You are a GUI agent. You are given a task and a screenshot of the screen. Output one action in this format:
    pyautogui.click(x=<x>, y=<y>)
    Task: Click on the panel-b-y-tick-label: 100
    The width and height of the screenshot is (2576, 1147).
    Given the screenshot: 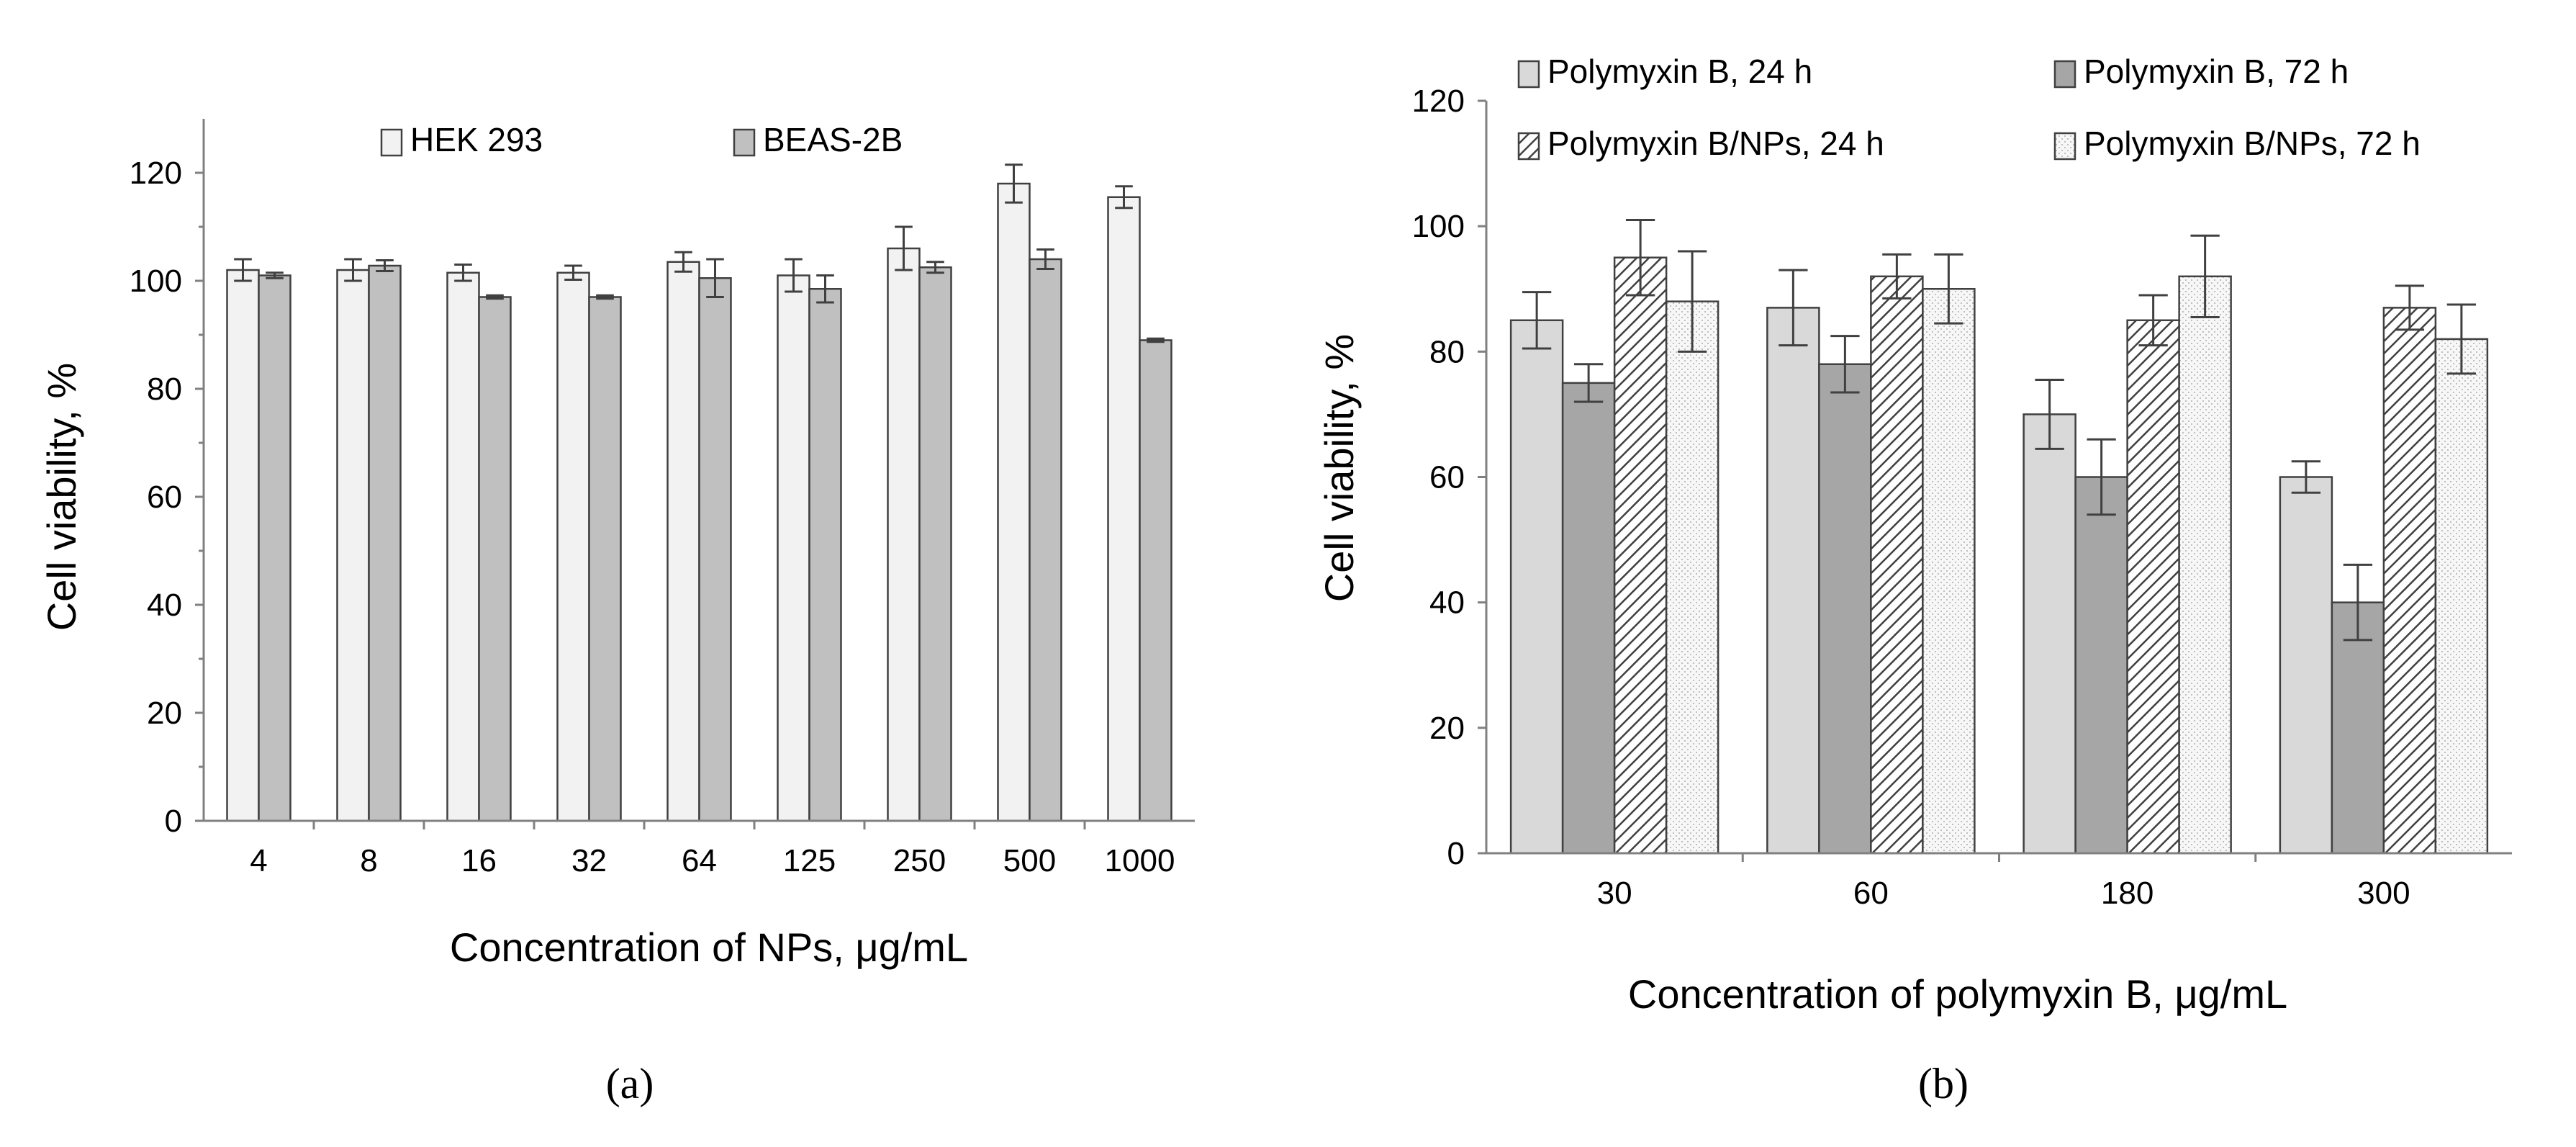 What is the action you would take?
    pyautogui.click(x=1438, y=226)
    